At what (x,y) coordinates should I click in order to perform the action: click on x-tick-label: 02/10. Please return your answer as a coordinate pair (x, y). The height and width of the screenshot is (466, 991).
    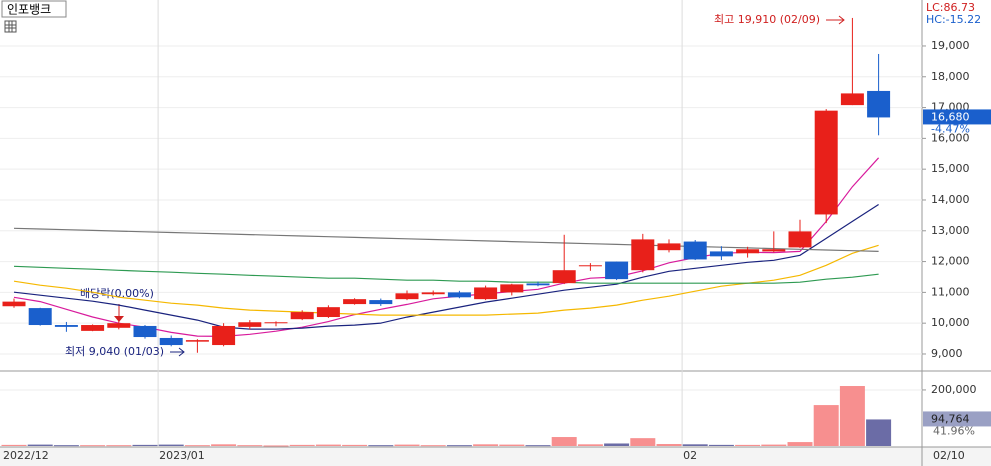
    Looking at the image, I should click on (949, 455).